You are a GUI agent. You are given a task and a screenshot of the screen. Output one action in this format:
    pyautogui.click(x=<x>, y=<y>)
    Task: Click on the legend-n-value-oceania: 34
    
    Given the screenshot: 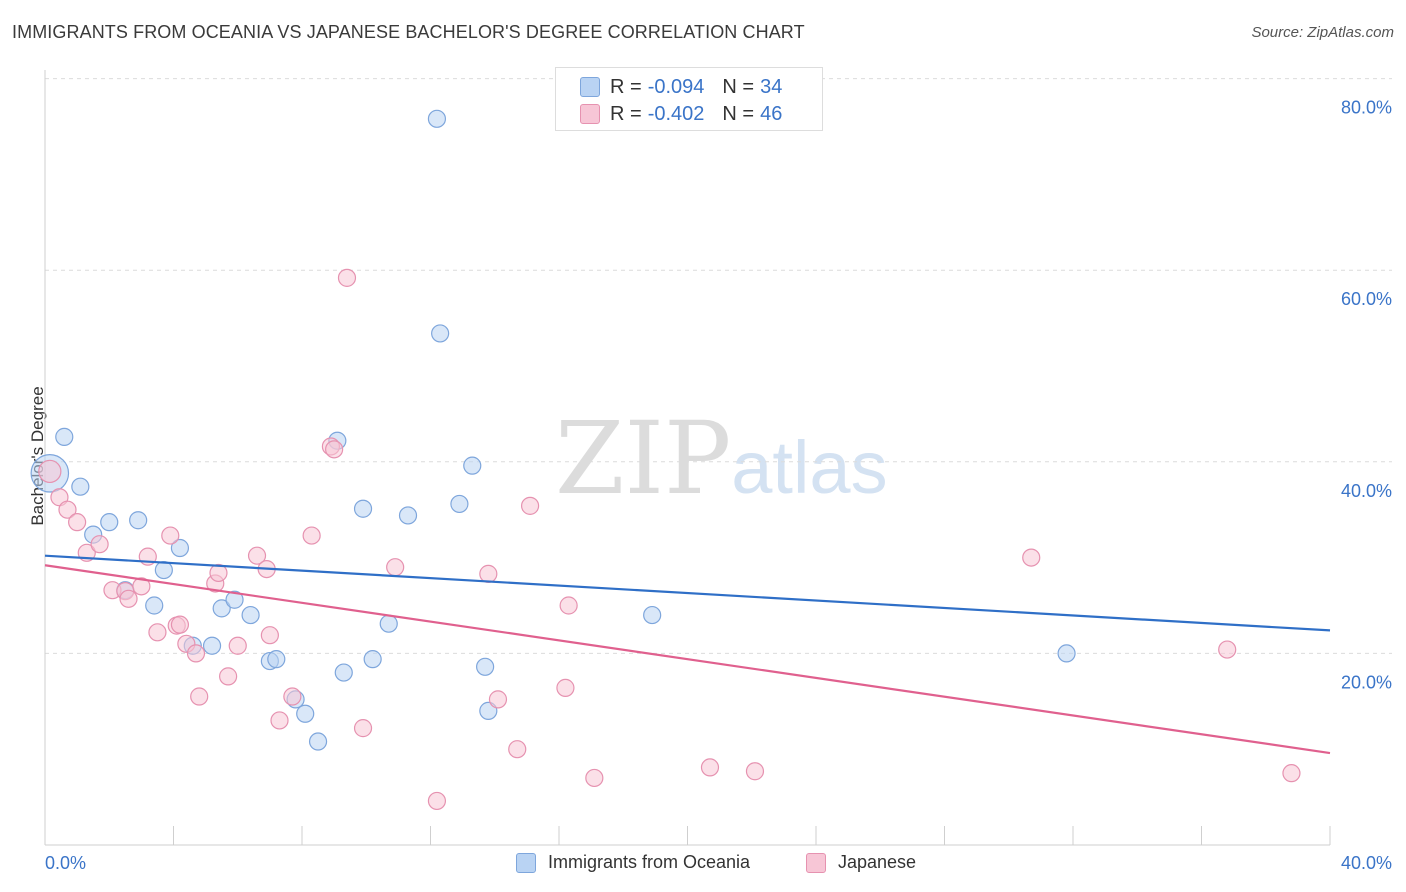 What is the action you would take?
    pyautogui.click(x=771, y=86)
    